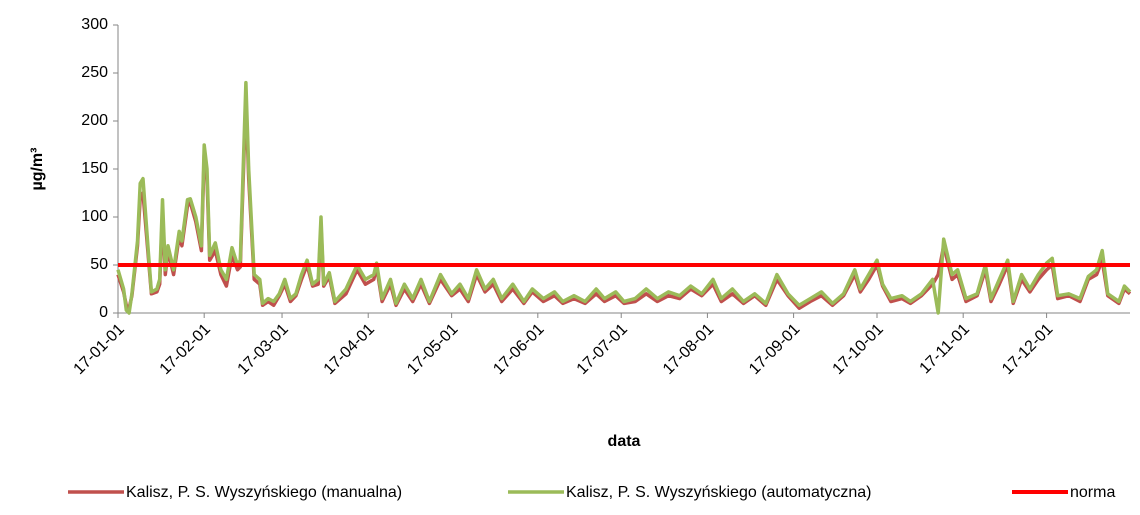 The height and width of the screenshot is (515, 1140). Describe the element at coordinates (688, 349) in the screenshot. I see `x-tick-label: 17-08-01` at that location.